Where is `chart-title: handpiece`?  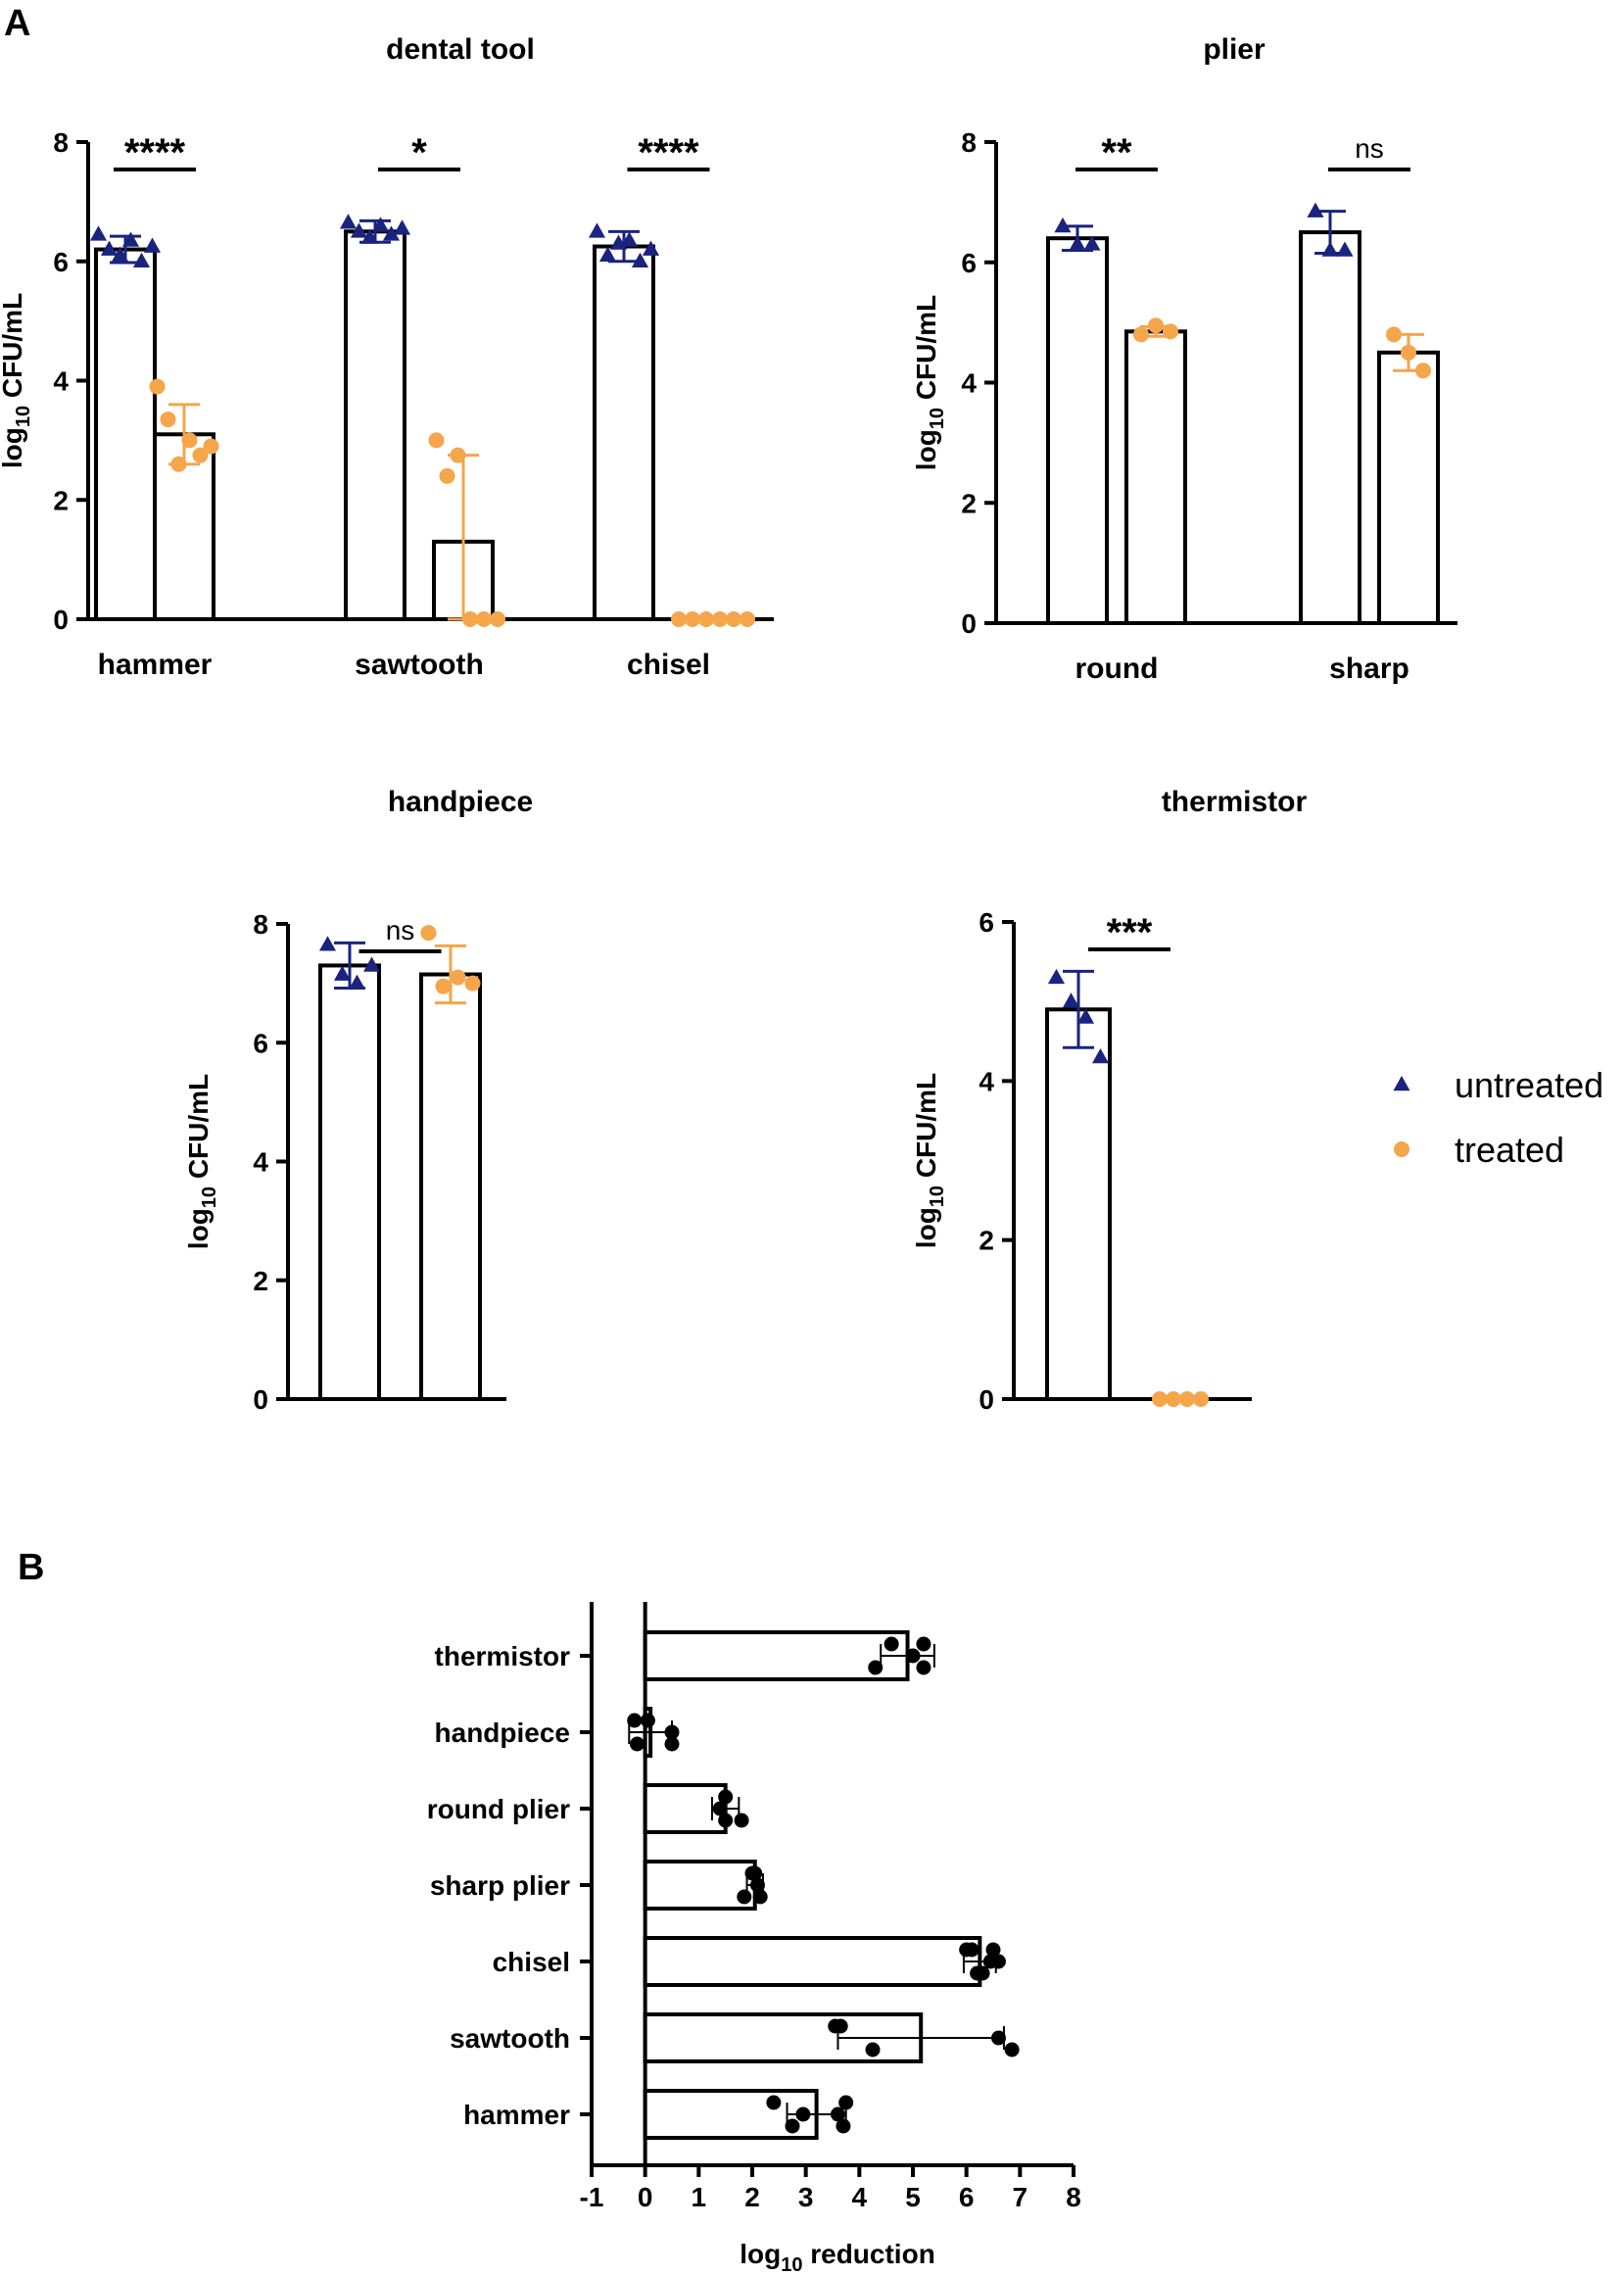
chart-title: handpiece is located at coordinates (461, 802).